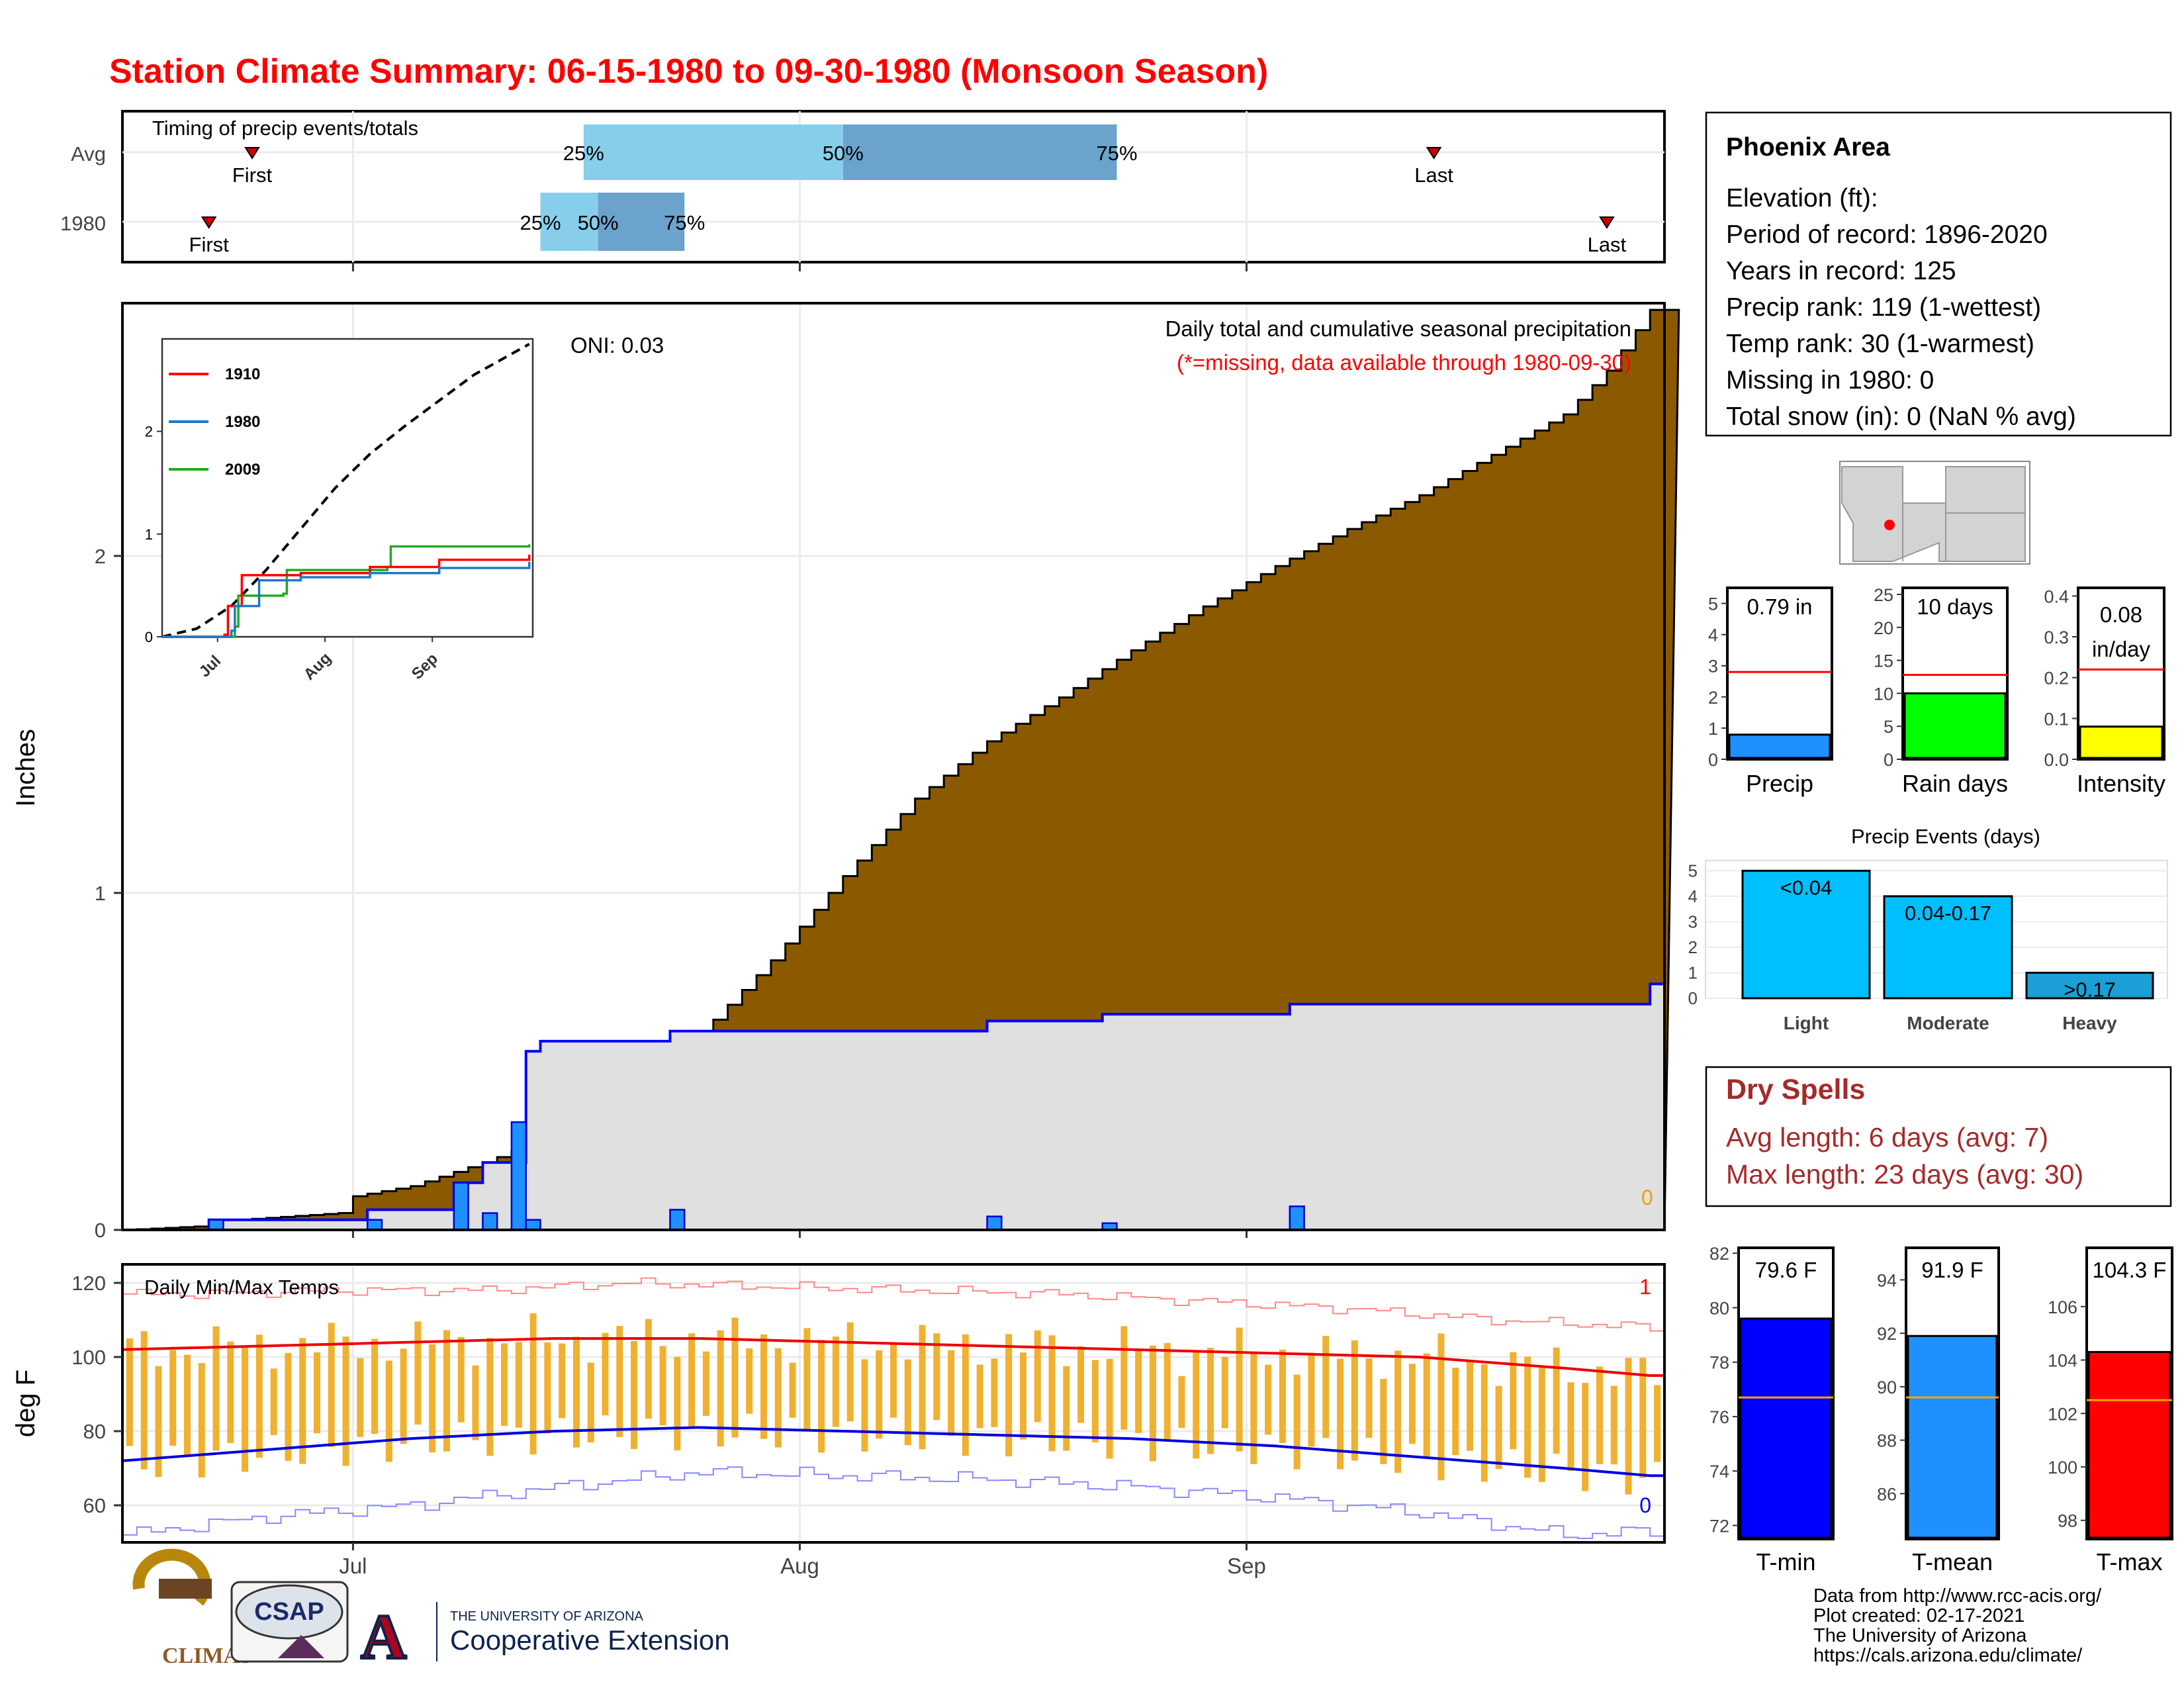  Describe the element at coordinates (1841, 271) in the screenshot. I see `station-info-line: Years in record: 125` at that location.